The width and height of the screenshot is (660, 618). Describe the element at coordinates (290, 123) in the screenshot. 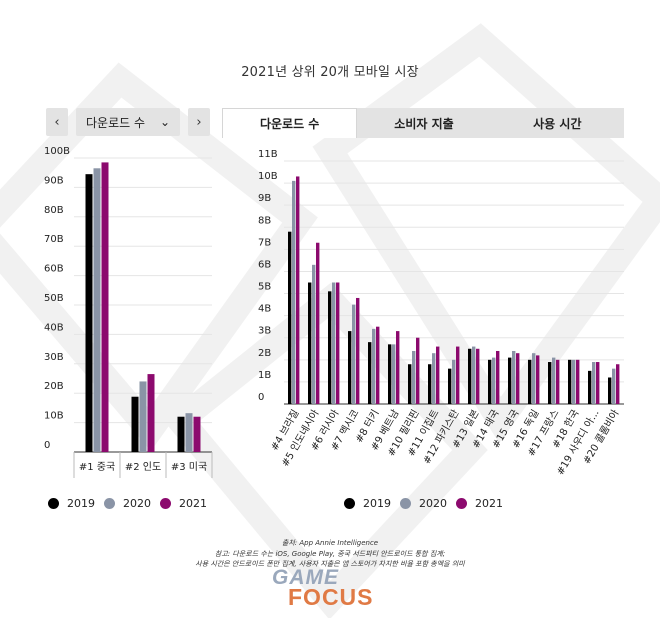

I see `tab-downloads: 다운로드 수` at that location.